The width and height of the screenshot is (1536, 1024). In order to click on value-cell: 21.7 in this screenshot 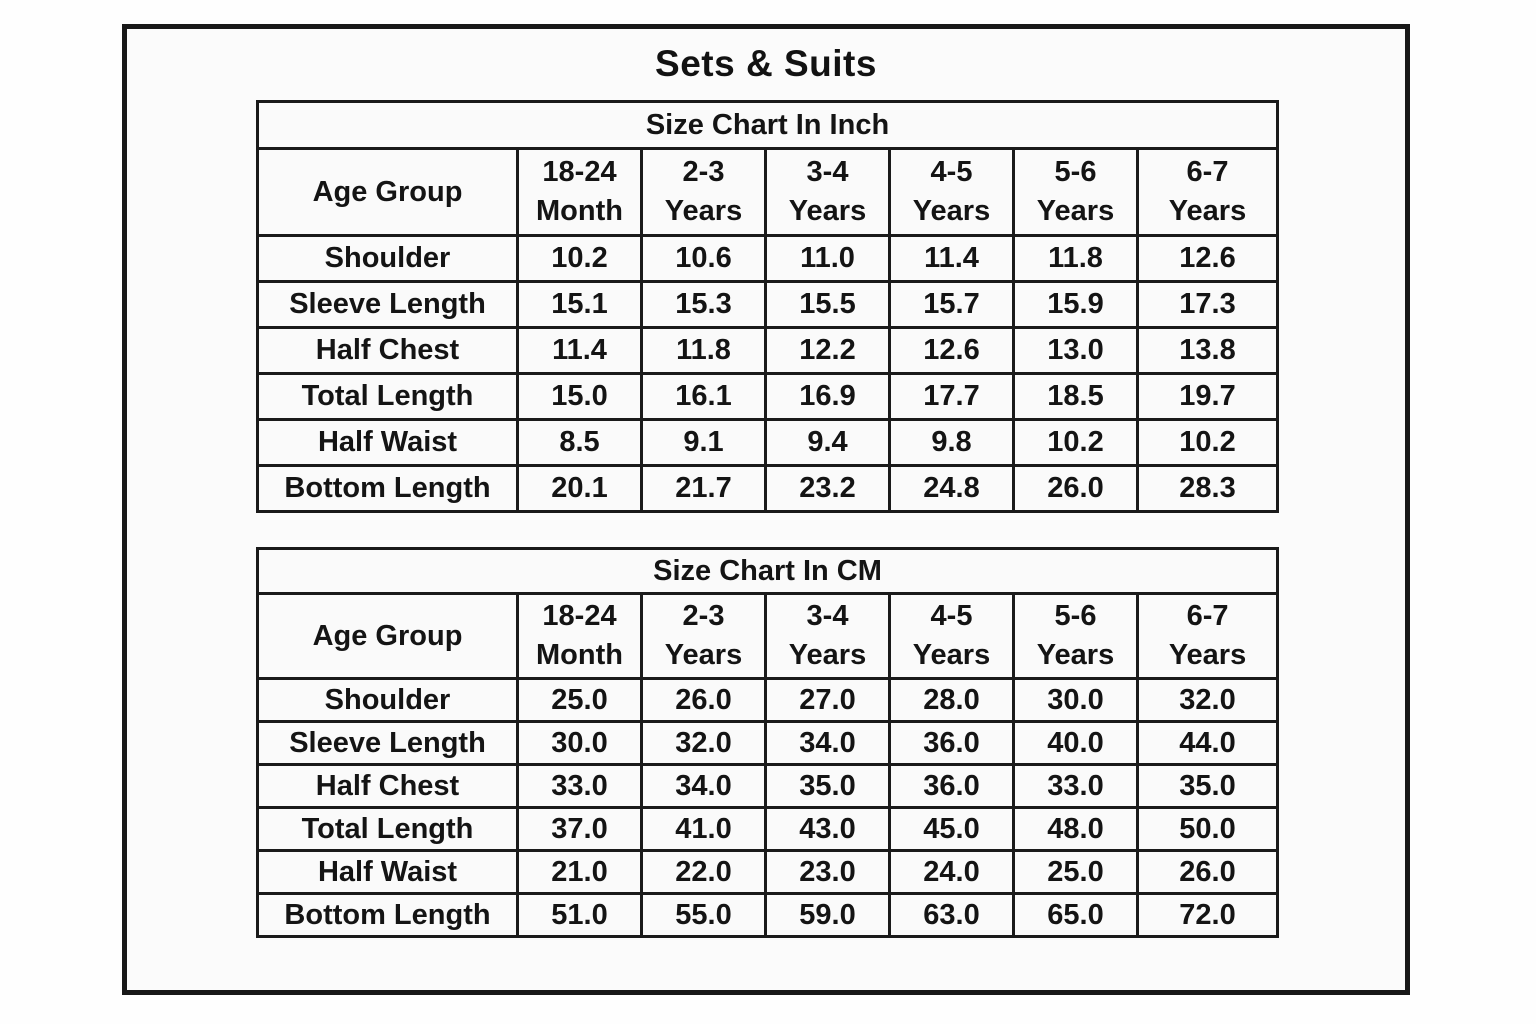, I will do `click(703, 488)`.